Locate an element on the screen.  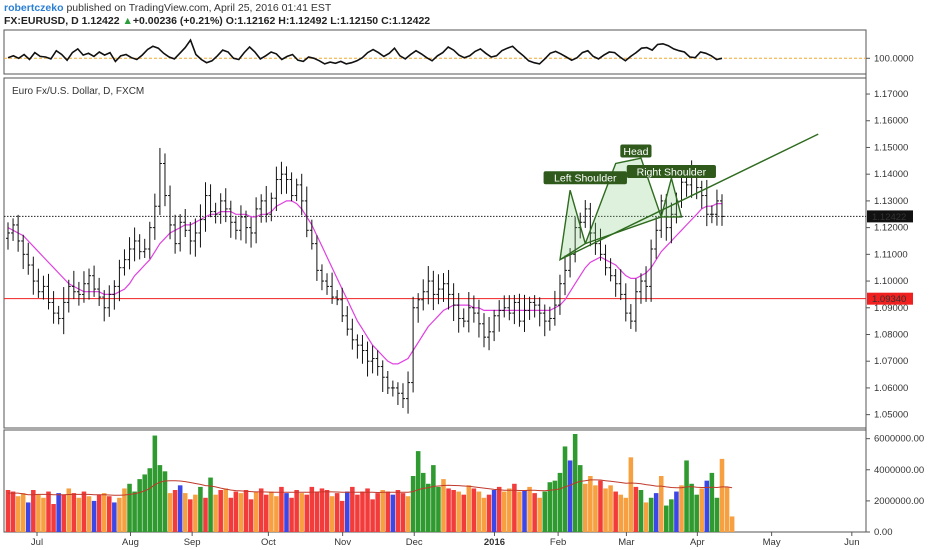
open-label: O: is located at coordinates (231, 21).